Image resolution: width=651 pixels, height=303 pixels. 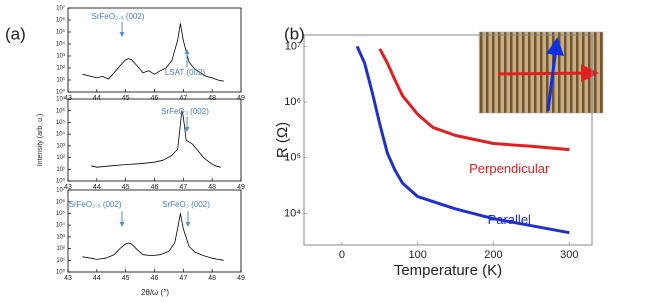 What do you see at coordinates (509, 168) in the screenshot?
I see `series-label: Perpendicular` at bounding box center [509, 168].